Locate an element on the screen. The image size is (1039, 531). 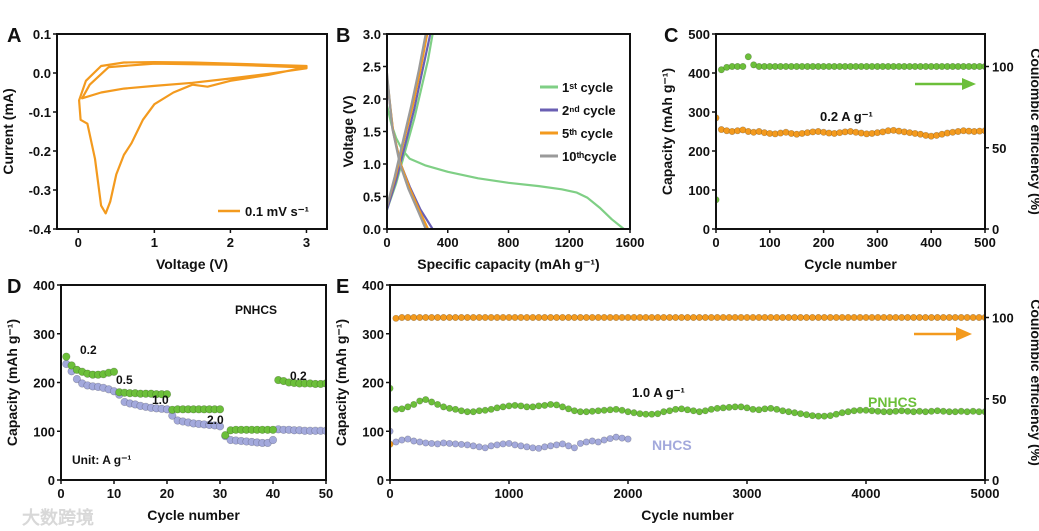
y-axis-label: Current (mA) is located at coordinates (8, 131).